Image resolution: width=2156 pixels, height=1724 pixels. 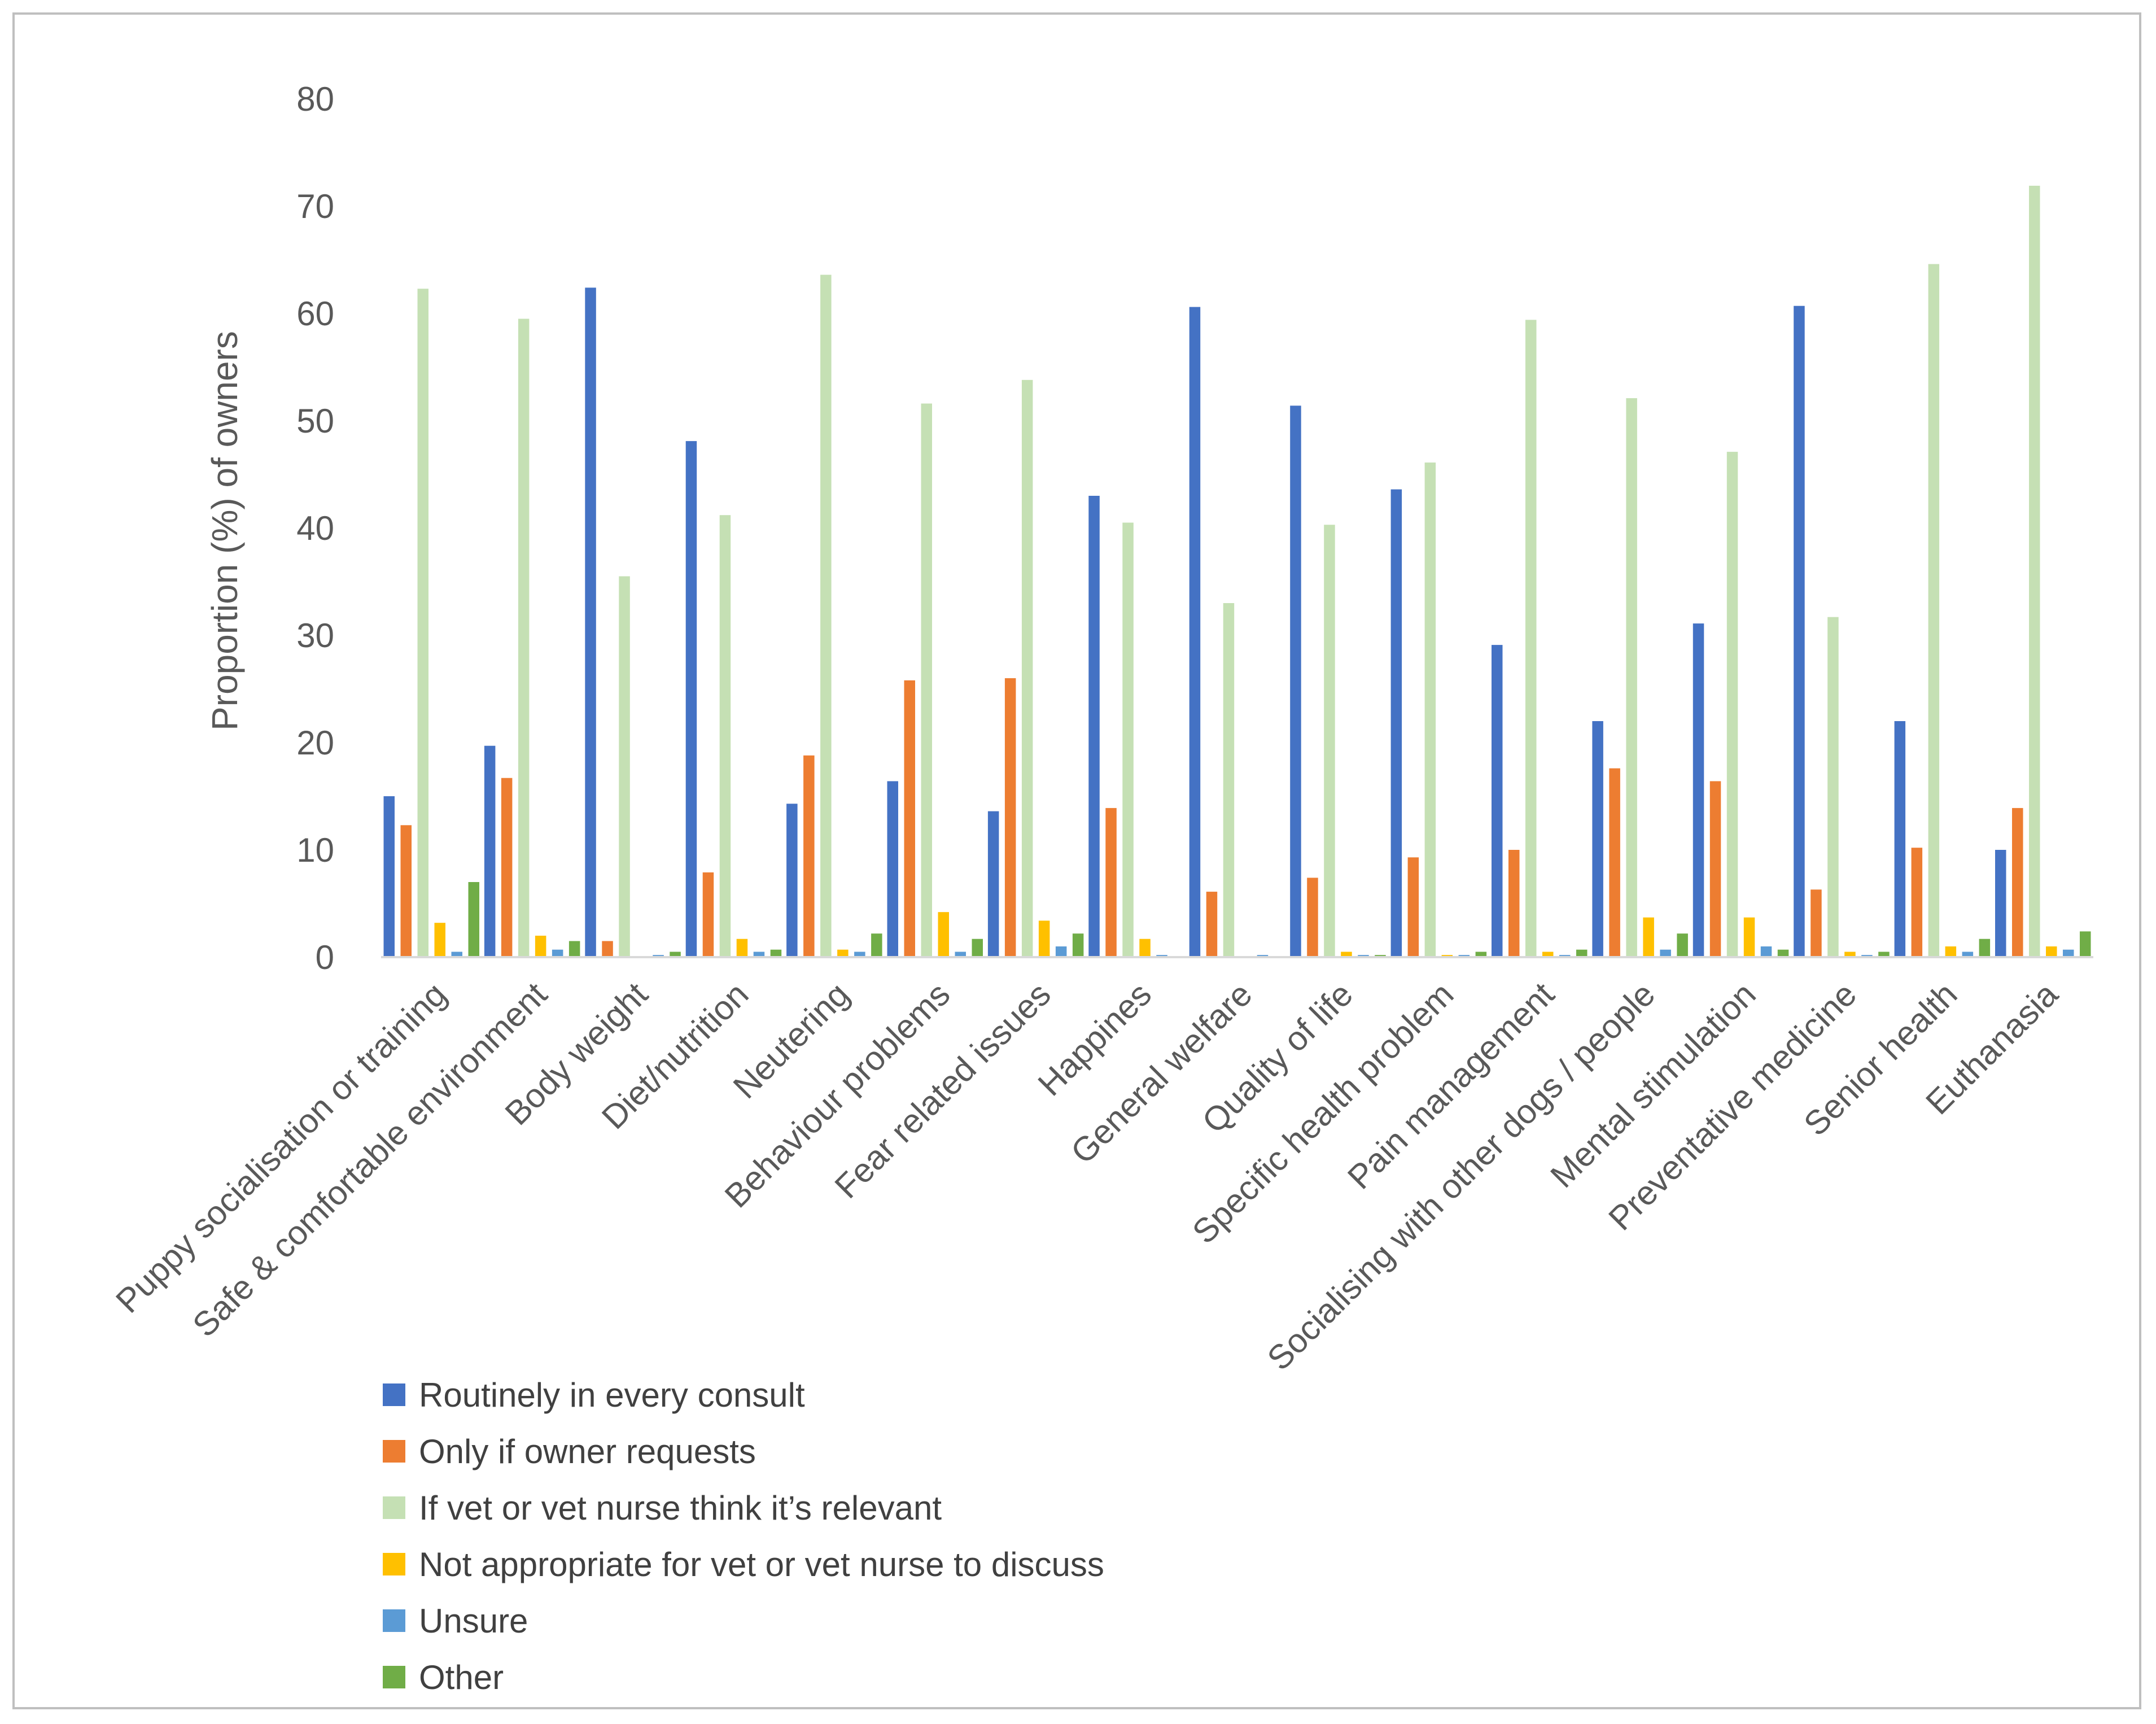 I want to click on legend-label: Other, so click(x=461, y=1677).